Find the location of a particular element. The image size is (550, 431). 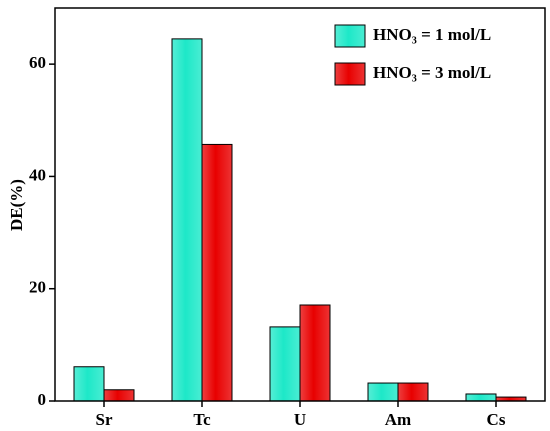

x-tick-label: U is located at coordinates (300, 419).